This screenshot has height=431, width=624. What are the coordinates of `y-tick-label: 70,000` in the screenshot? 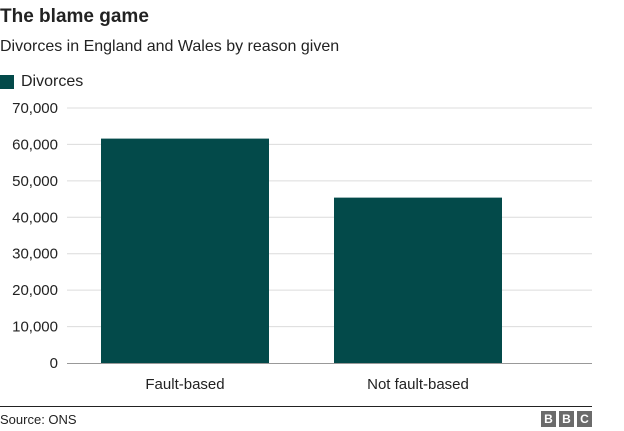 It's located at (35, 108).